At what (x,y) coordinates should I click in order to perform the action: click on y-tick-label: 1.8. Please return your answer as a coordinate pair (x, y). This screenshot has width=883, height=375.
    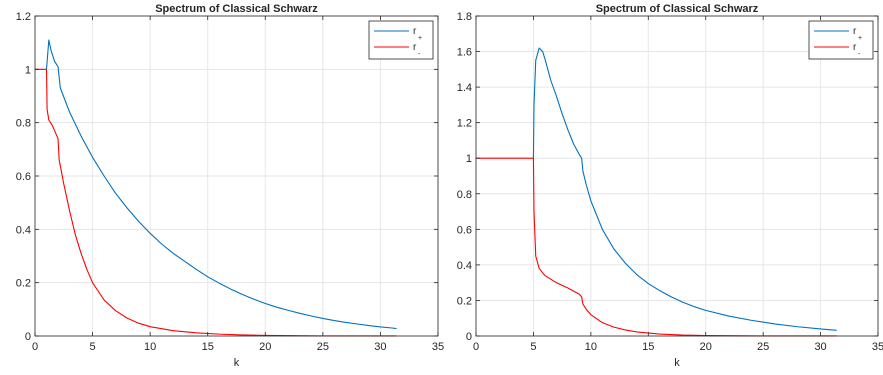
    Looking at the image, I should click on (464, 17).